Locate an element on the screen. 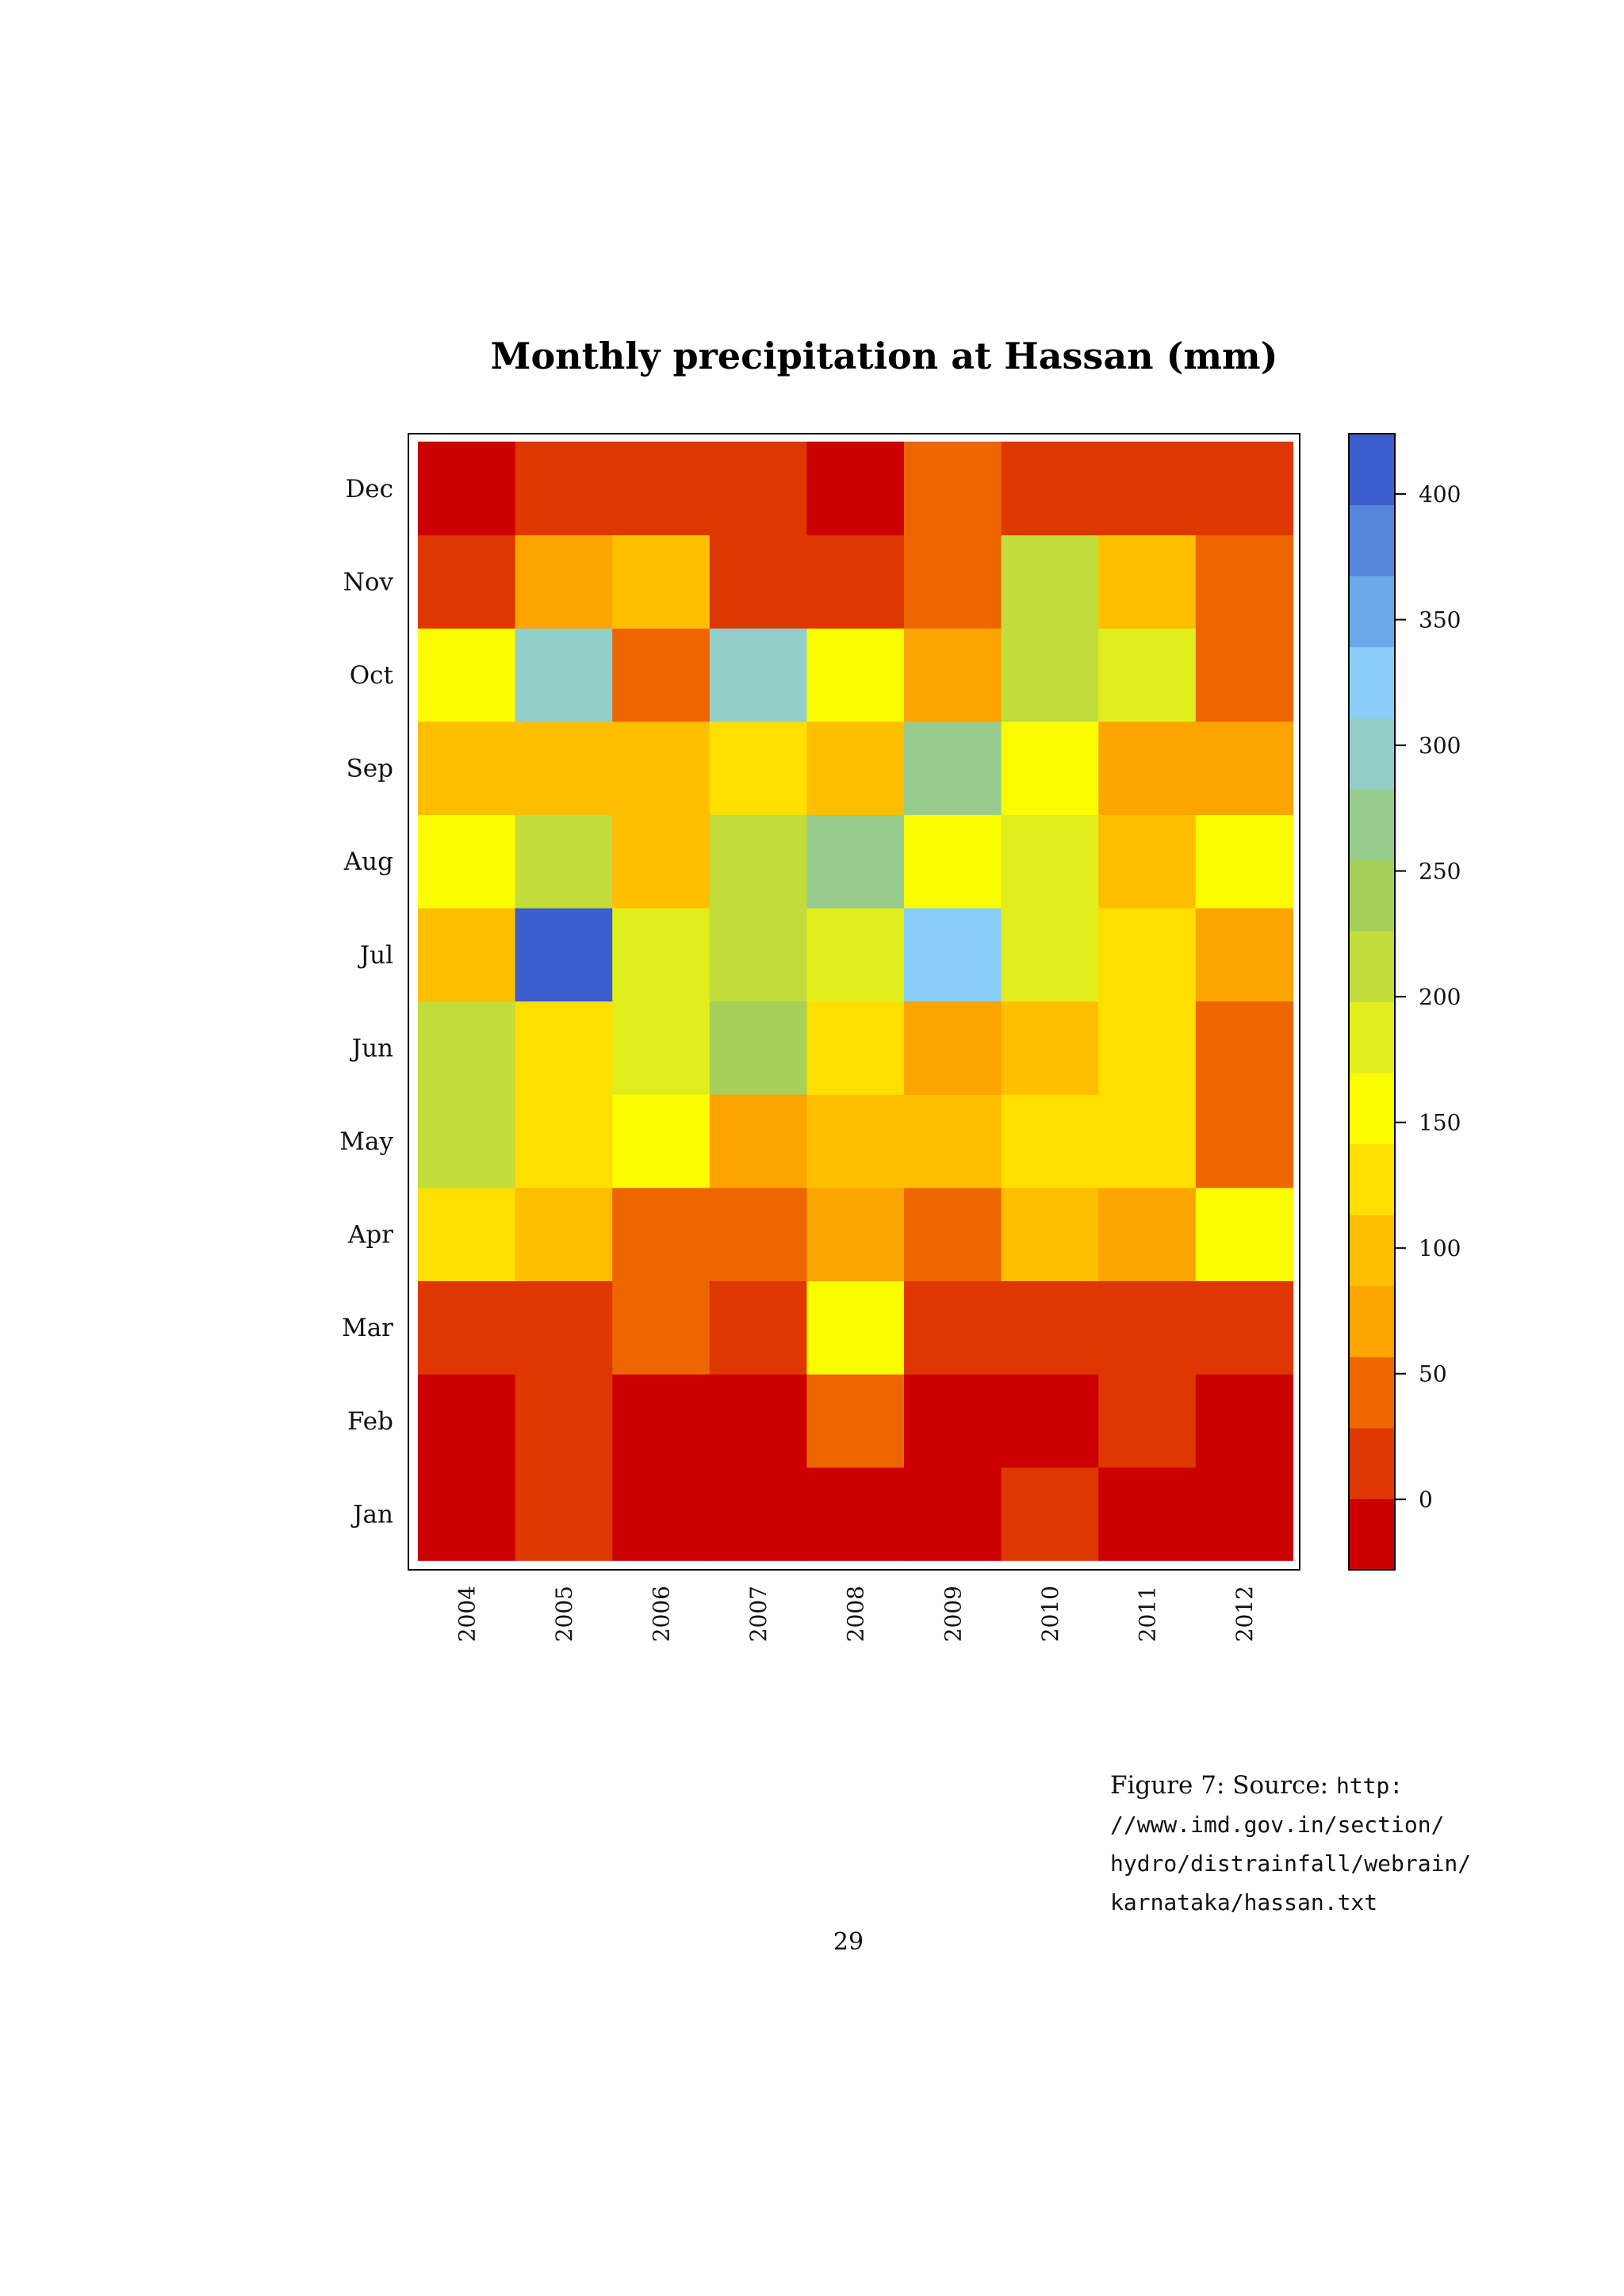  heatmap-cell-2012-aug is located at coordinates (1244, 861).